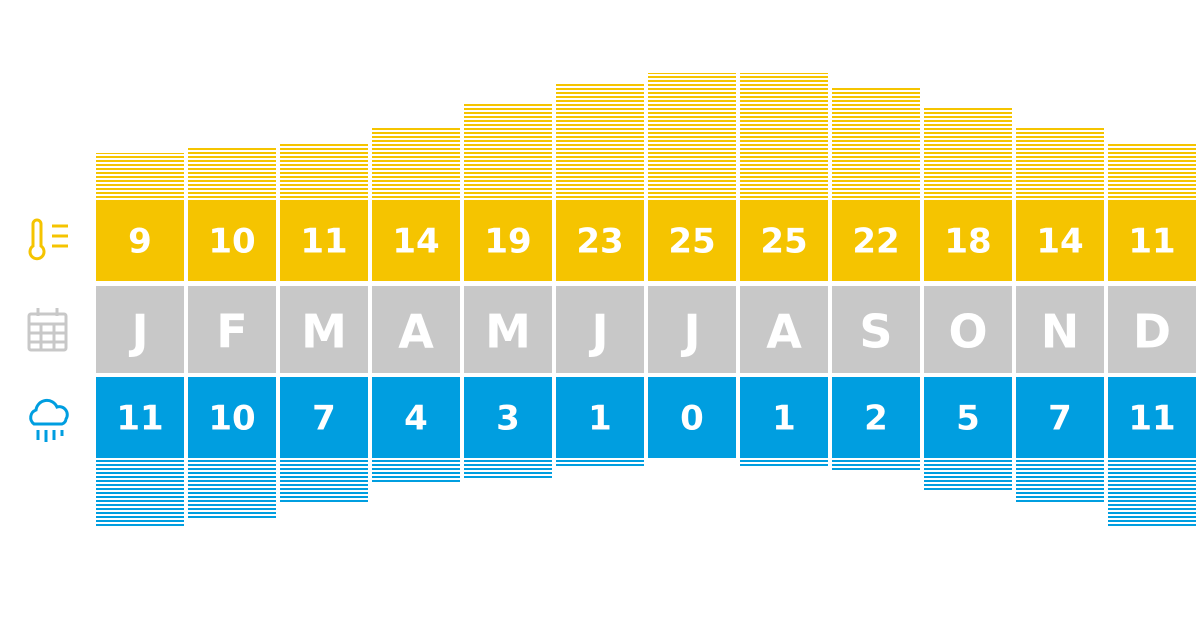  I want to click on month-label: F, so click(231, 332).